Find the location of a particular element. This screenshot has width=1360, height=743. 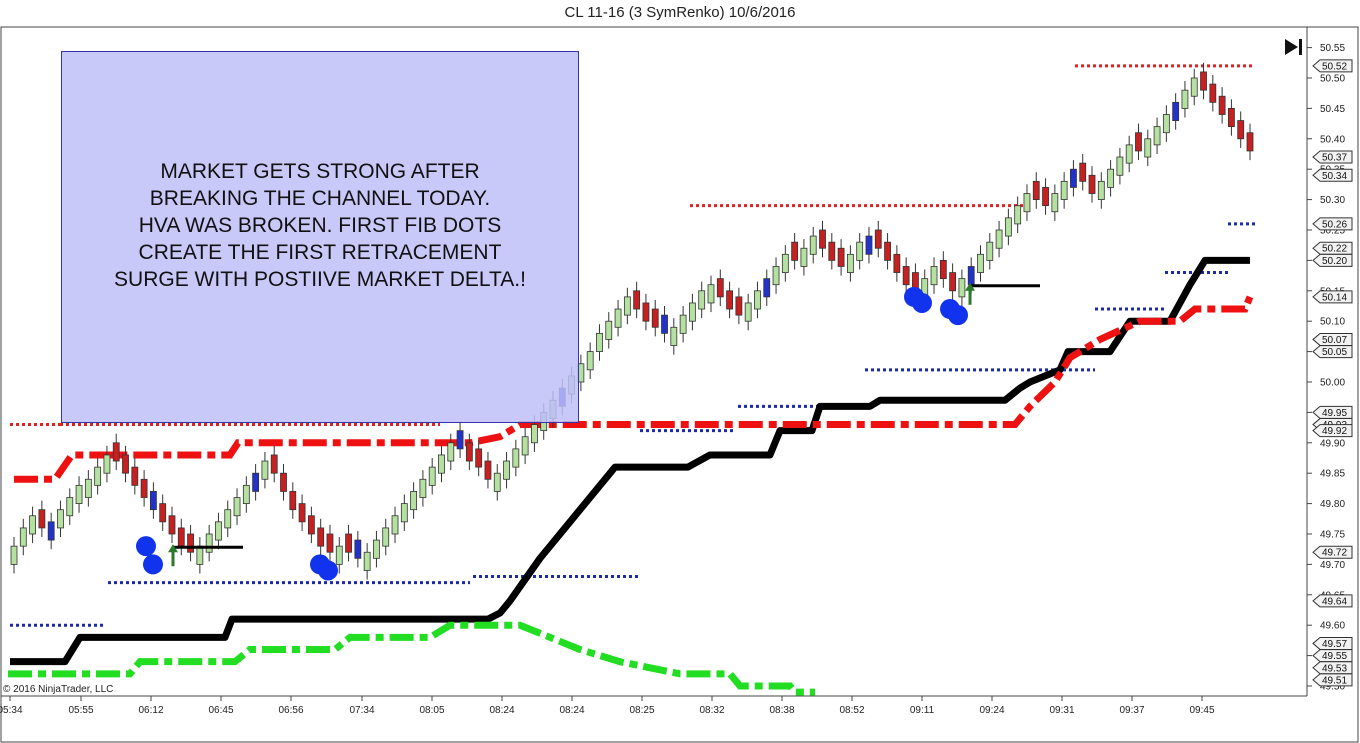

x-tick-label: 09:31 is located at coordinates (1061, 710).